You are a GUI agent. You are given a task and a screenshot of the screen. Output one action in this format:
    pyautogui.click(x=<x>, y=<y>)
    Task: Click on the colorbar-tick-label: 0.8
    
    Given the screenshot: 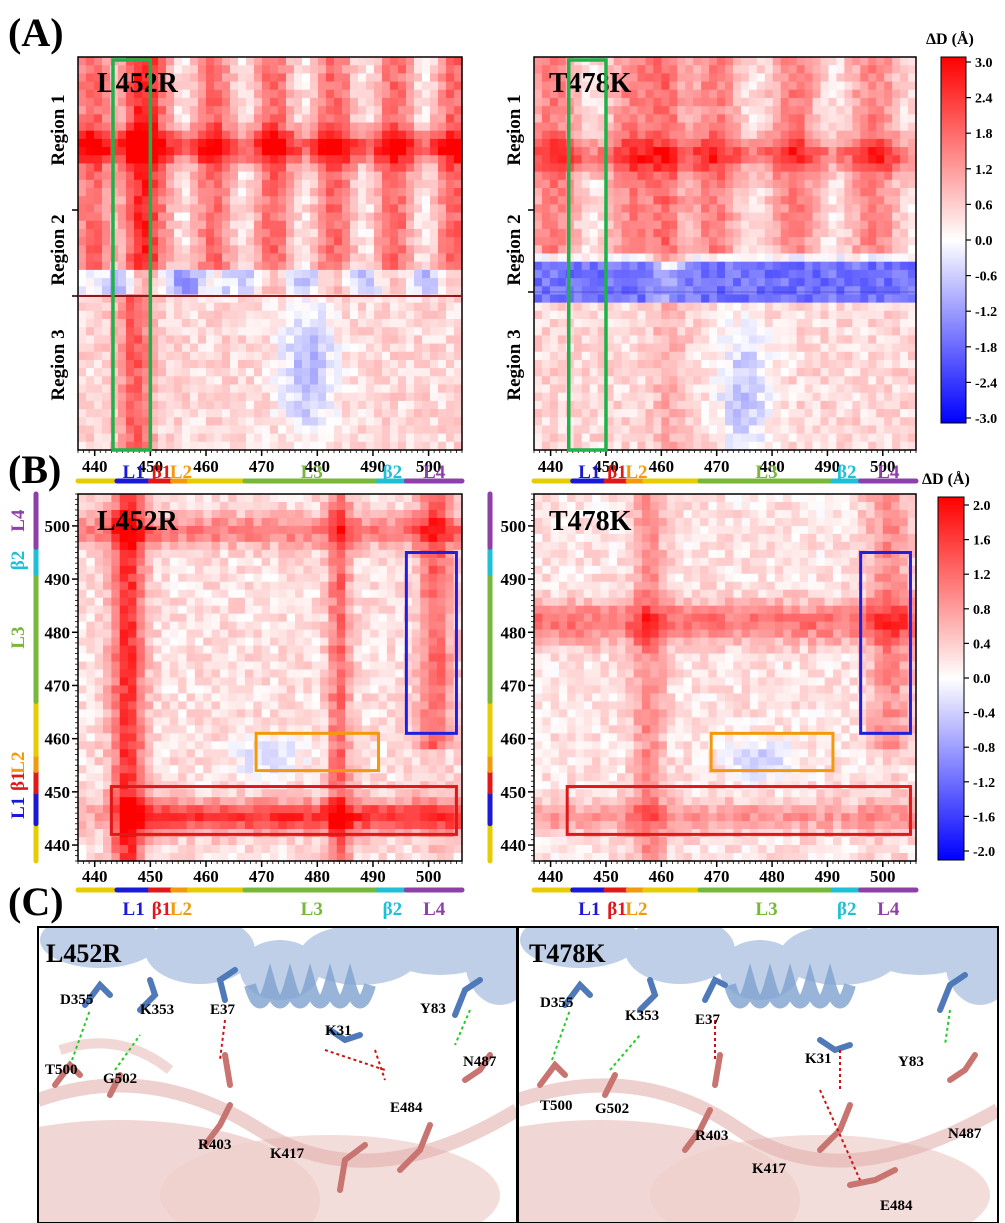 What is the action you would take?
    pyautogui.click(x=982, y=610)
    